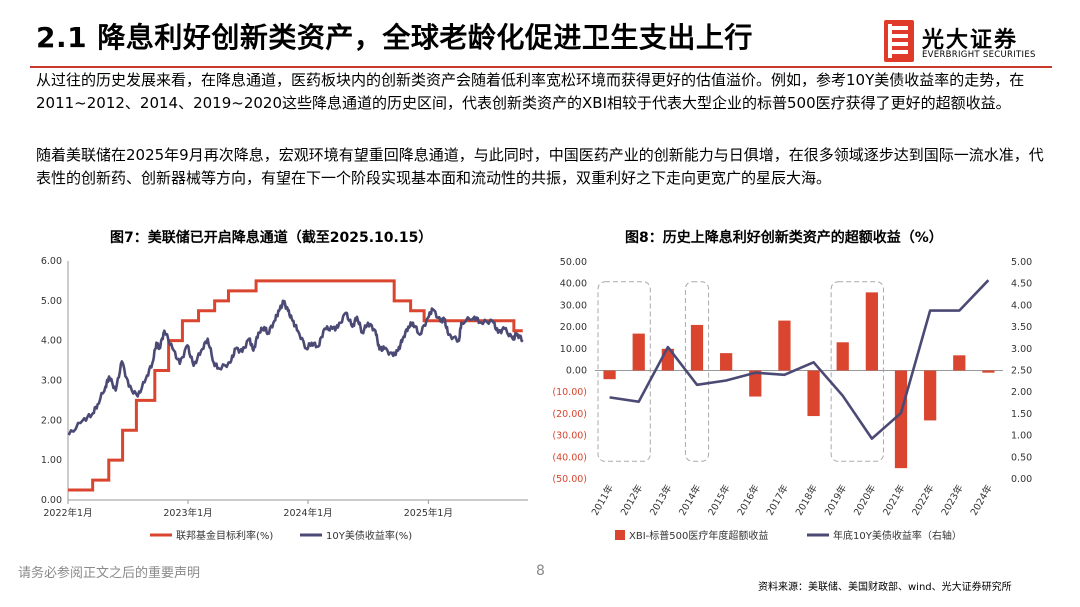 The image size is (1080, 607). Describe the element at coordinates (271, 238) in the screenshot. I see `figure7-title: 图7：美联储已开启降息通道（截至2025.10.15）` at that location.